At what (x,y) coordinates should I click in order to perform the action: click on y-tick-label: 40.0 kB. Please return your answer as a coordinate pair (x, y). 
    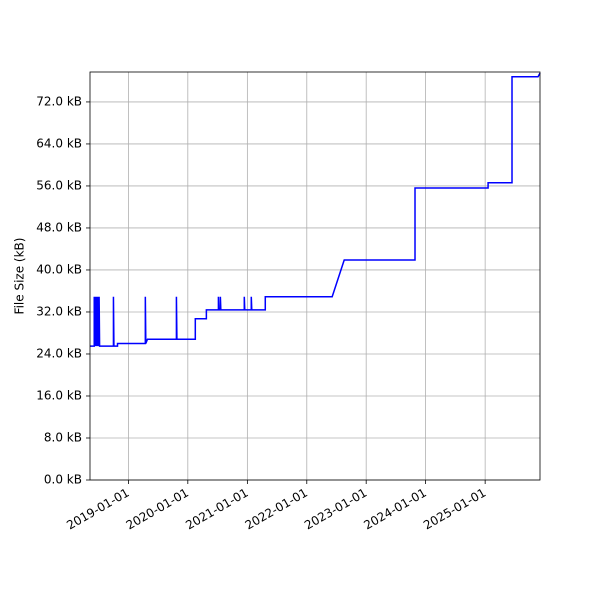
    Looking at the image, I should click on (59, 269).